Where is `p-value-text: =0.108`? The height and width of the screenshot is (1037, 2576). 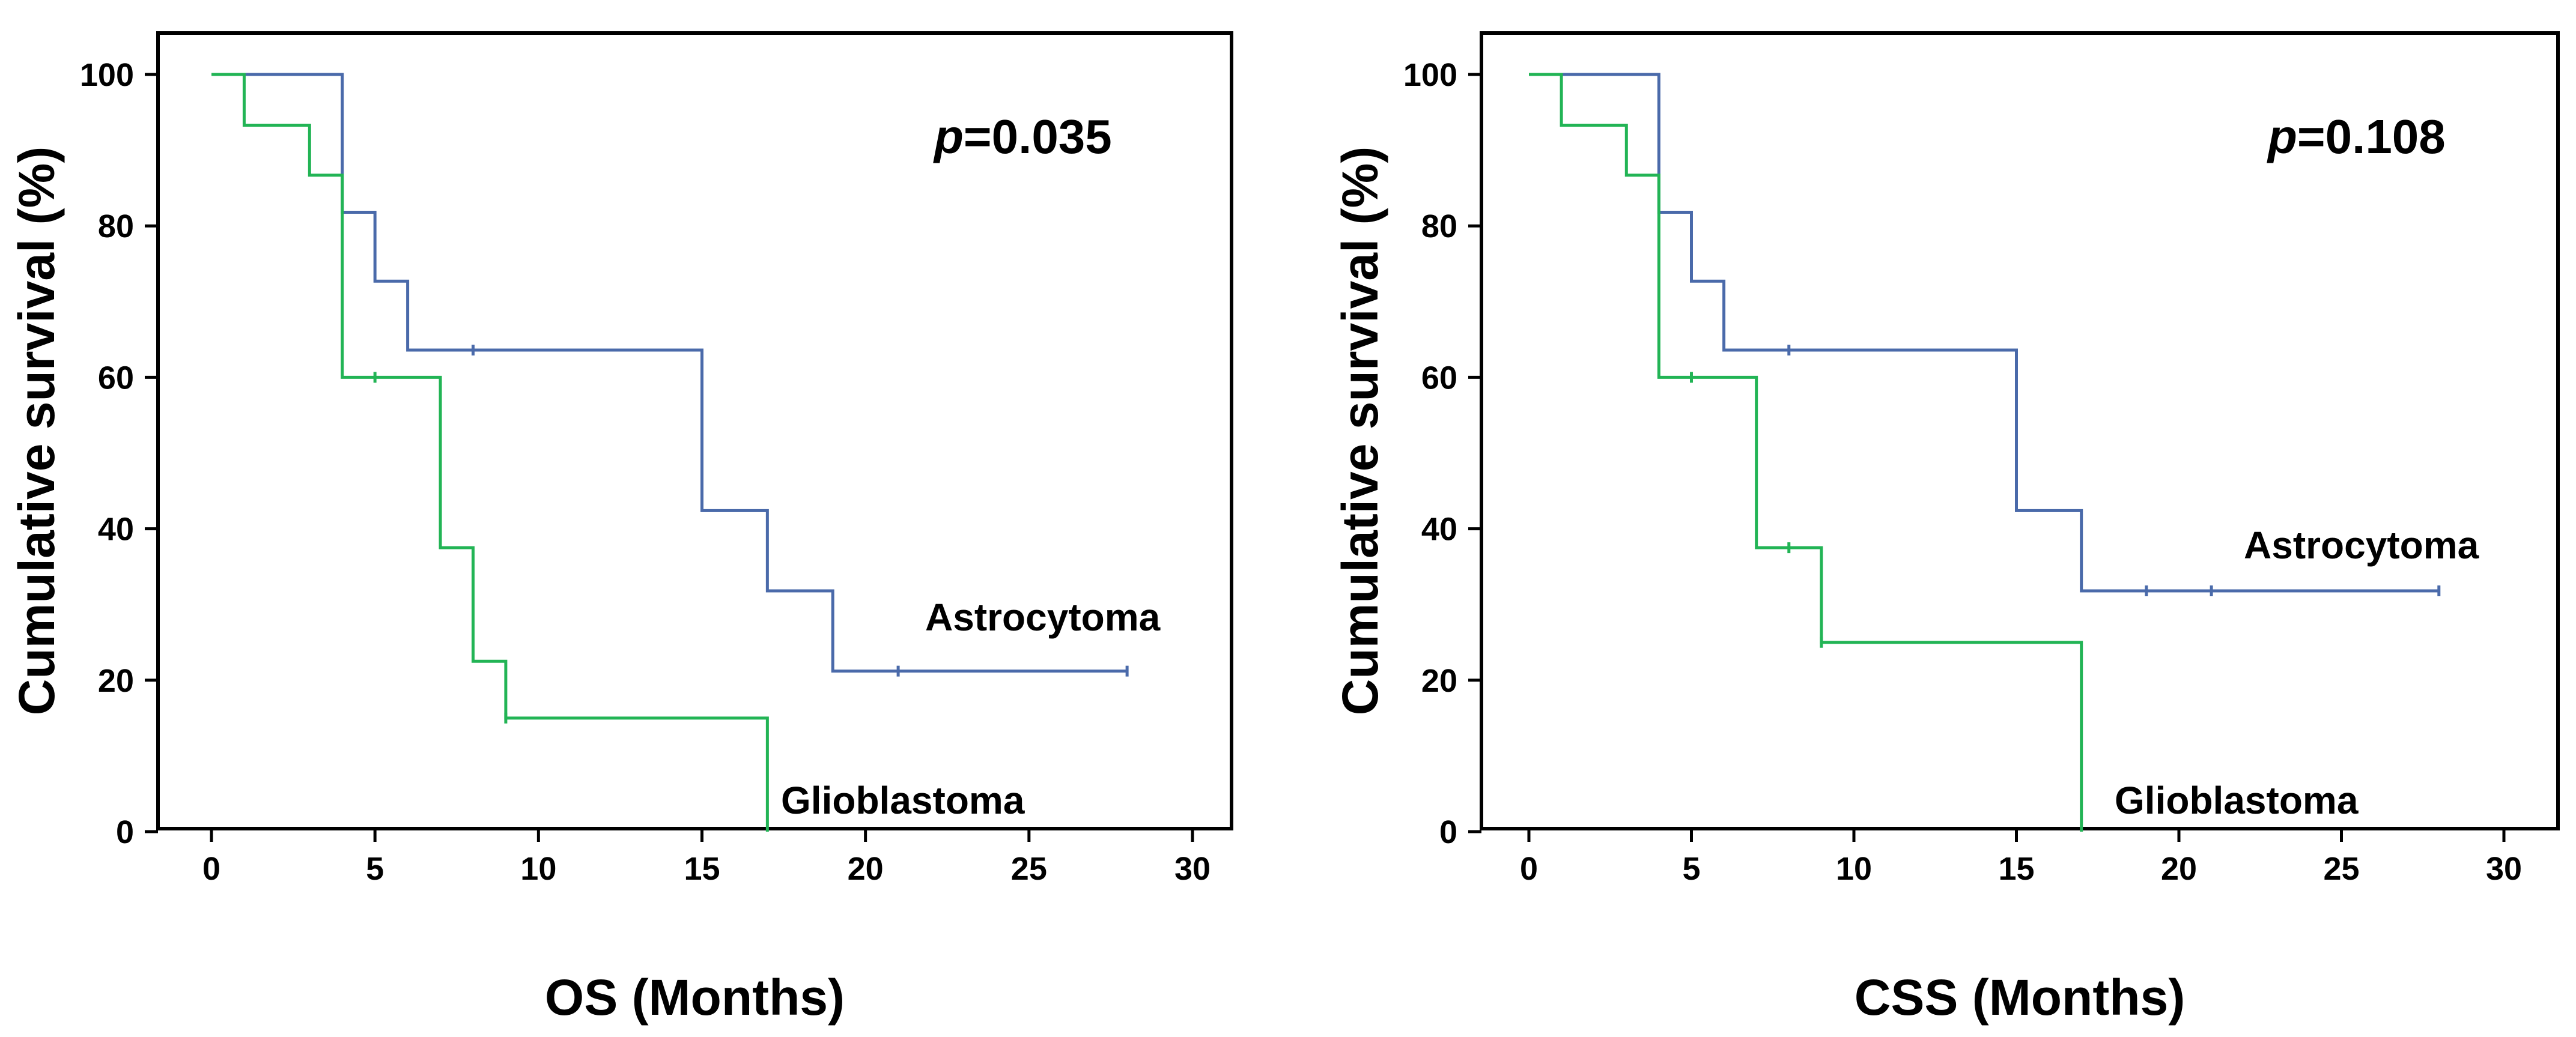
p-value-text: =0.108 is located at coordinates (2371, 136).